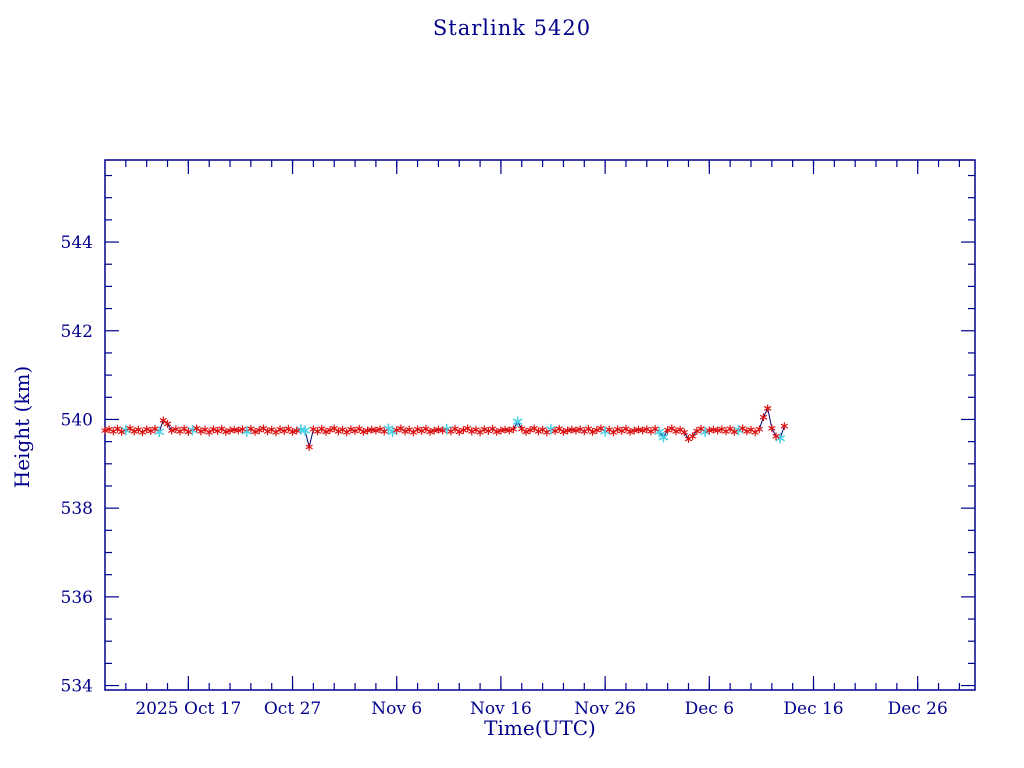 Image resolution: width=1024 pixels, height=768 pixels. I want to click on y-tick-label: 540, so click(77, 420).